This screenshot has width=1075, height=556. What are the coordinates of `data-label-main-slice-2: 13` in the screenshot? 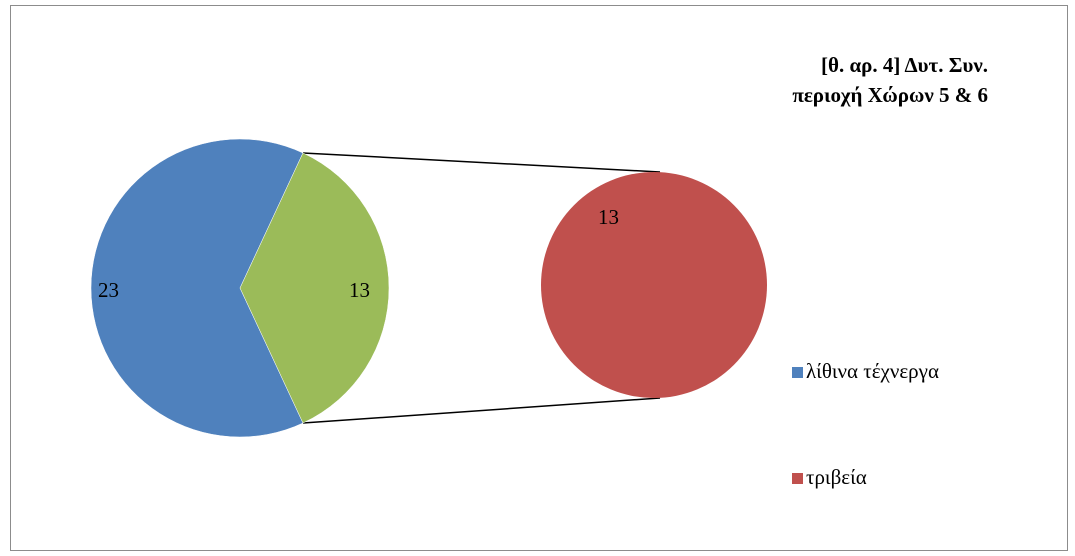 It's located at (359, 290).